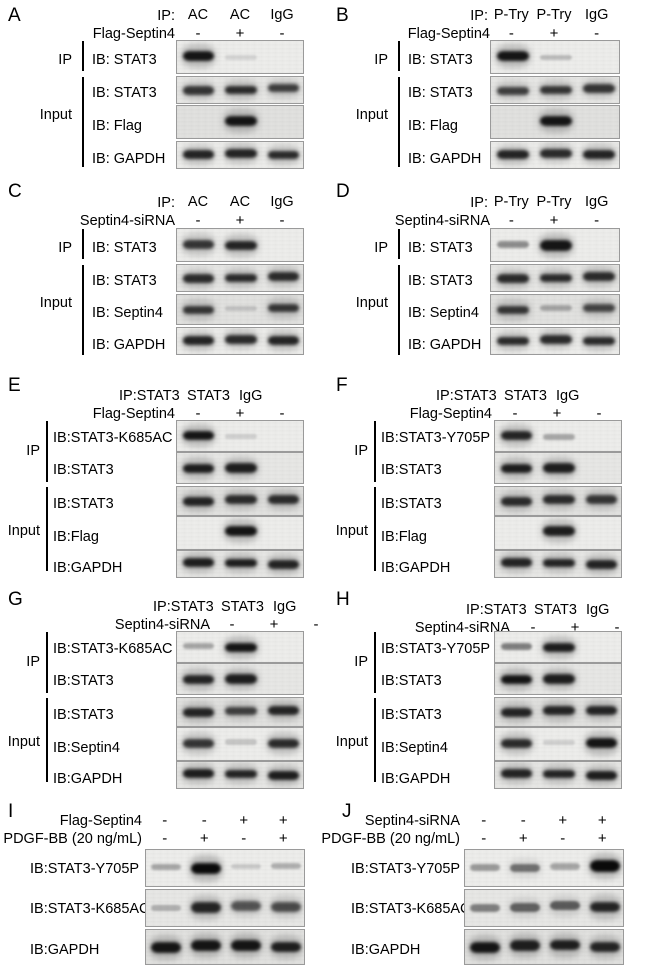  I want to click on panel-J-row-label: IB:GAPDH, so click(386, 950).